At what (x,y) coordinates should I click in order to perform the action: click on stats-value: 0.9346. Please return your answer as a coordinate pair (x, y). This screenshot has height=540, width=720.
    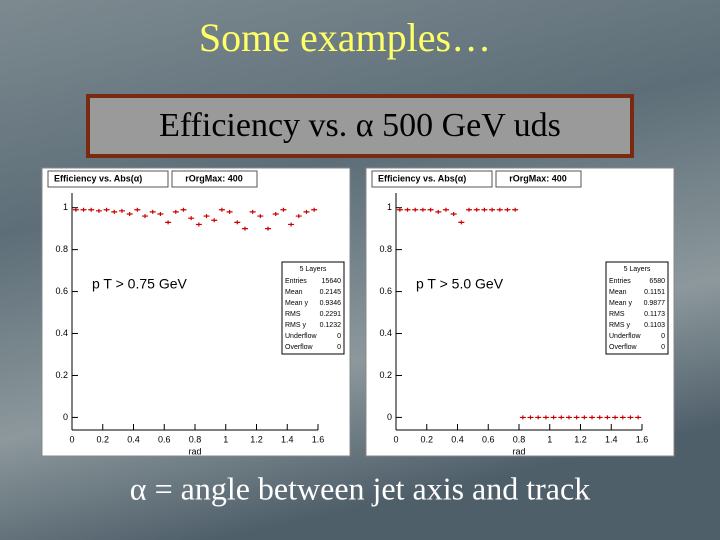
    Looking at the image, I should click on (331, 303).